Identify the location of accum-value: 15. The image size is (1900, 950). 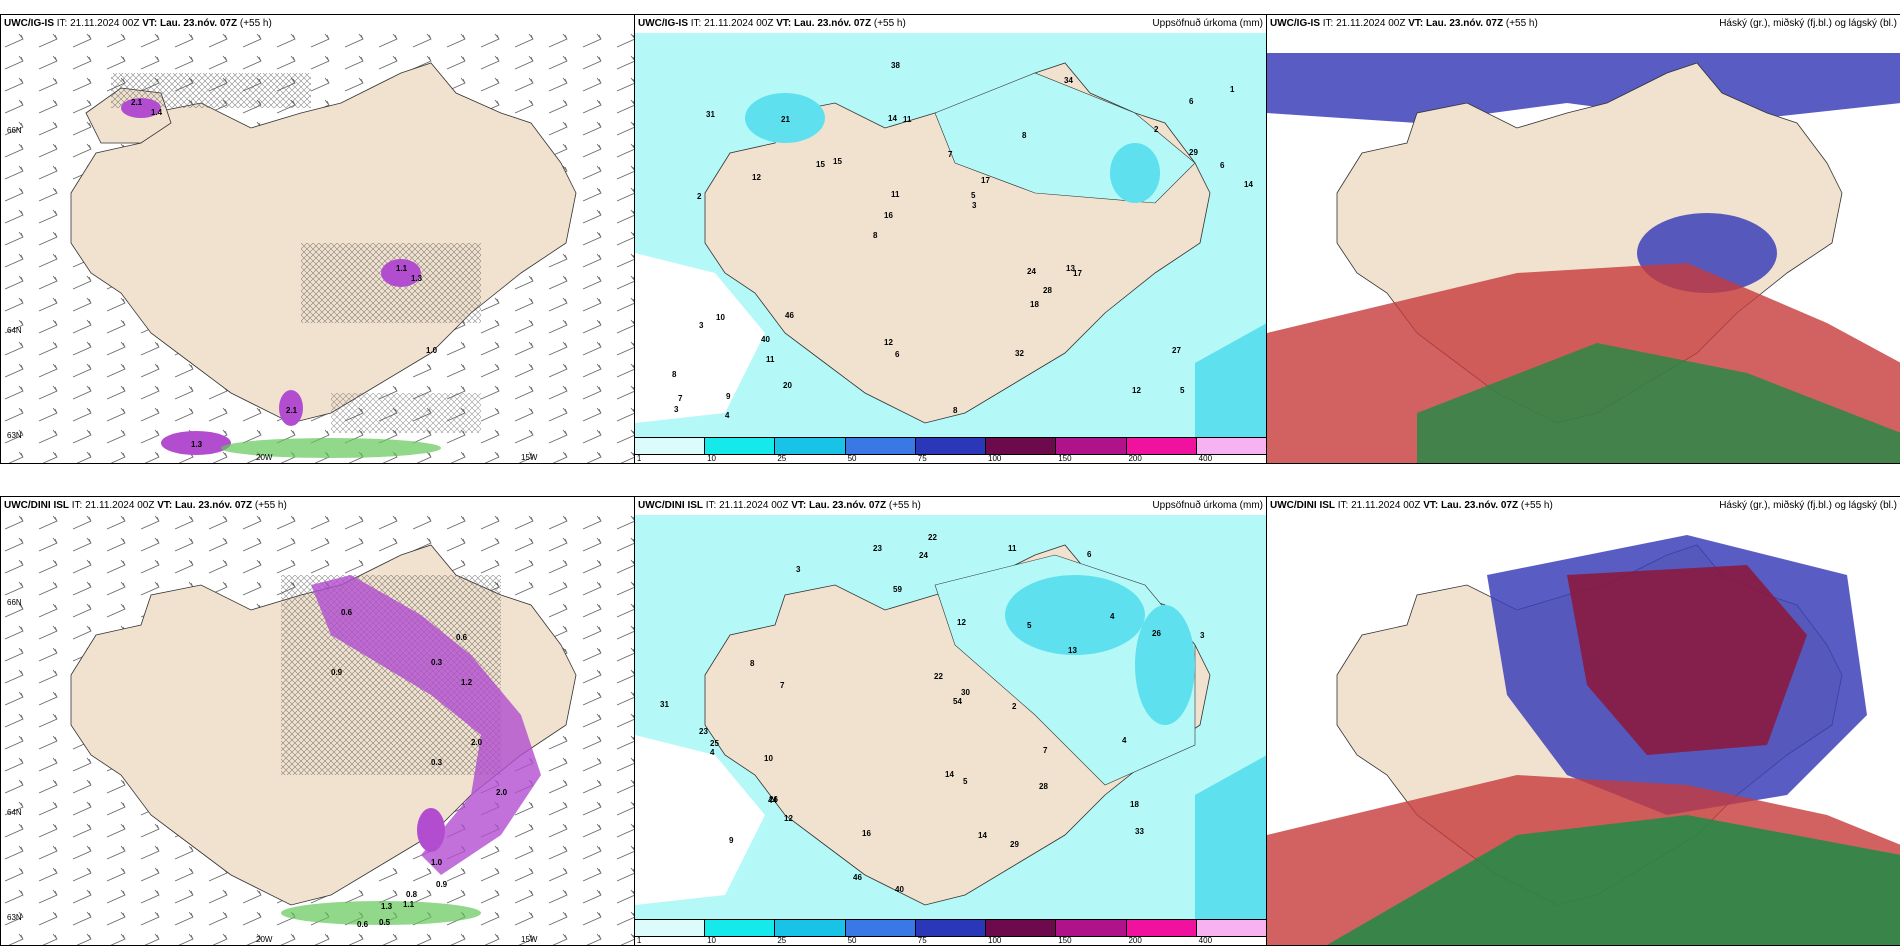
(837, 161).